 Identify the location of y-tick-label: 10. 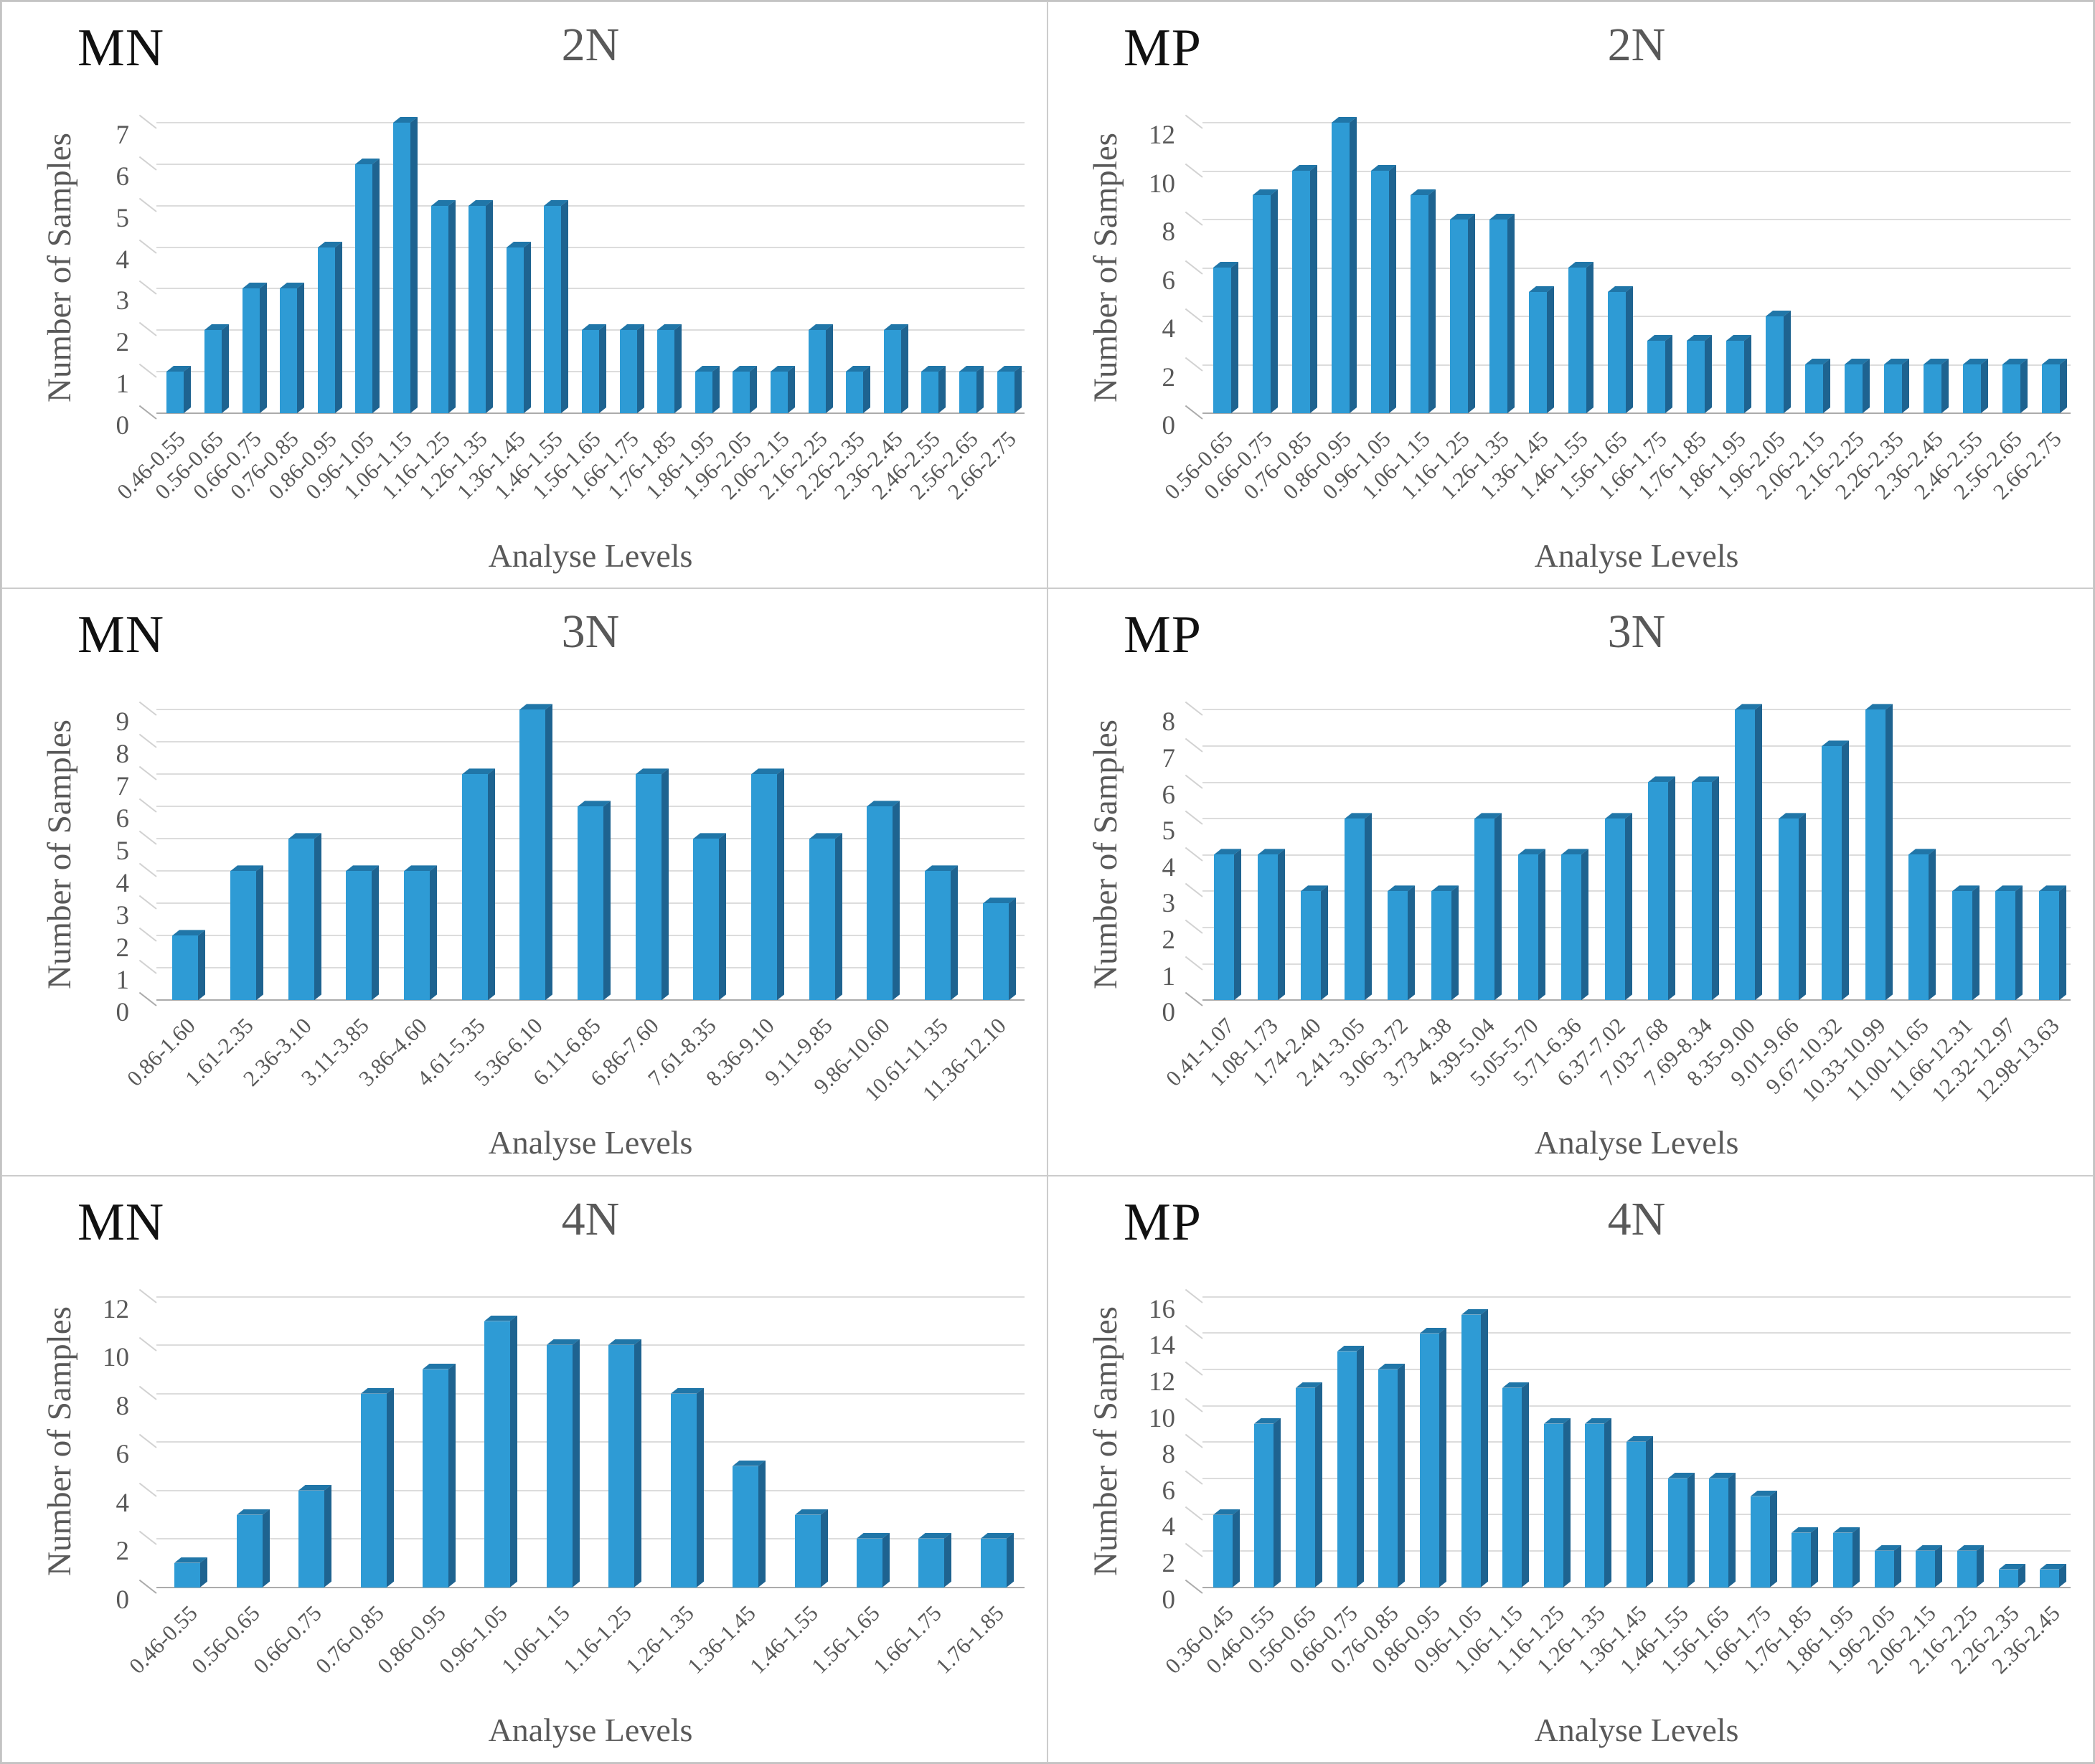
(116, 1358).